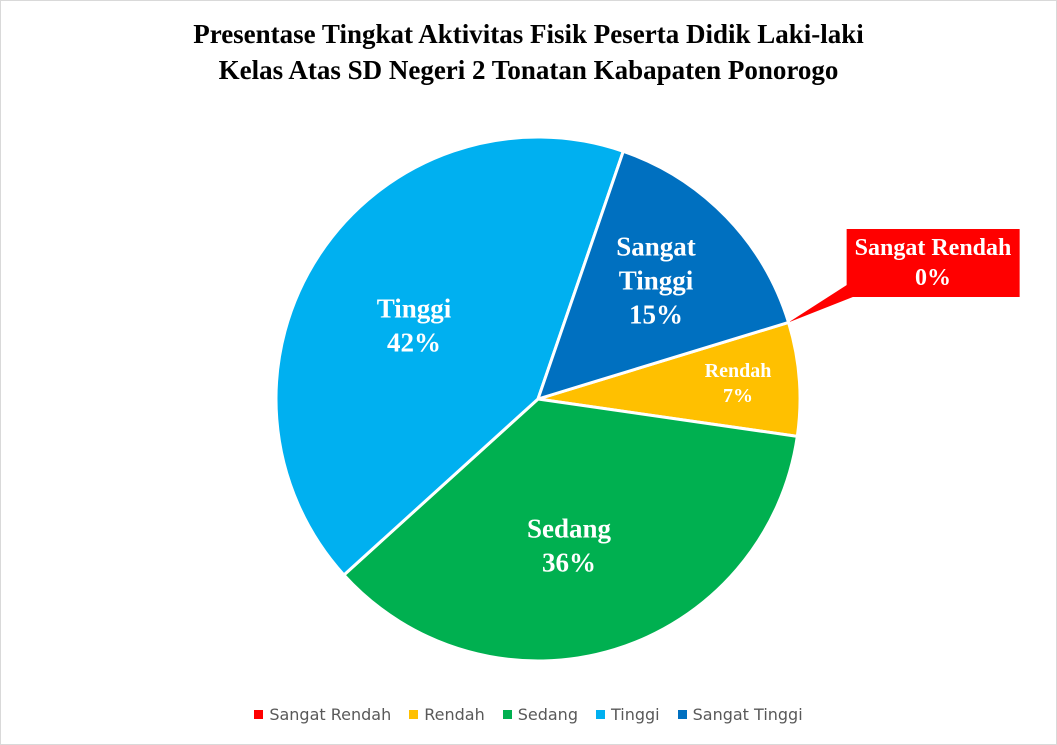 The width and height of the screenshot is (1057, 745). What do you see at coordinates (738, 396) in the screenshot?
I see `data-label-value: 7%` at bounding box center [738, 396].